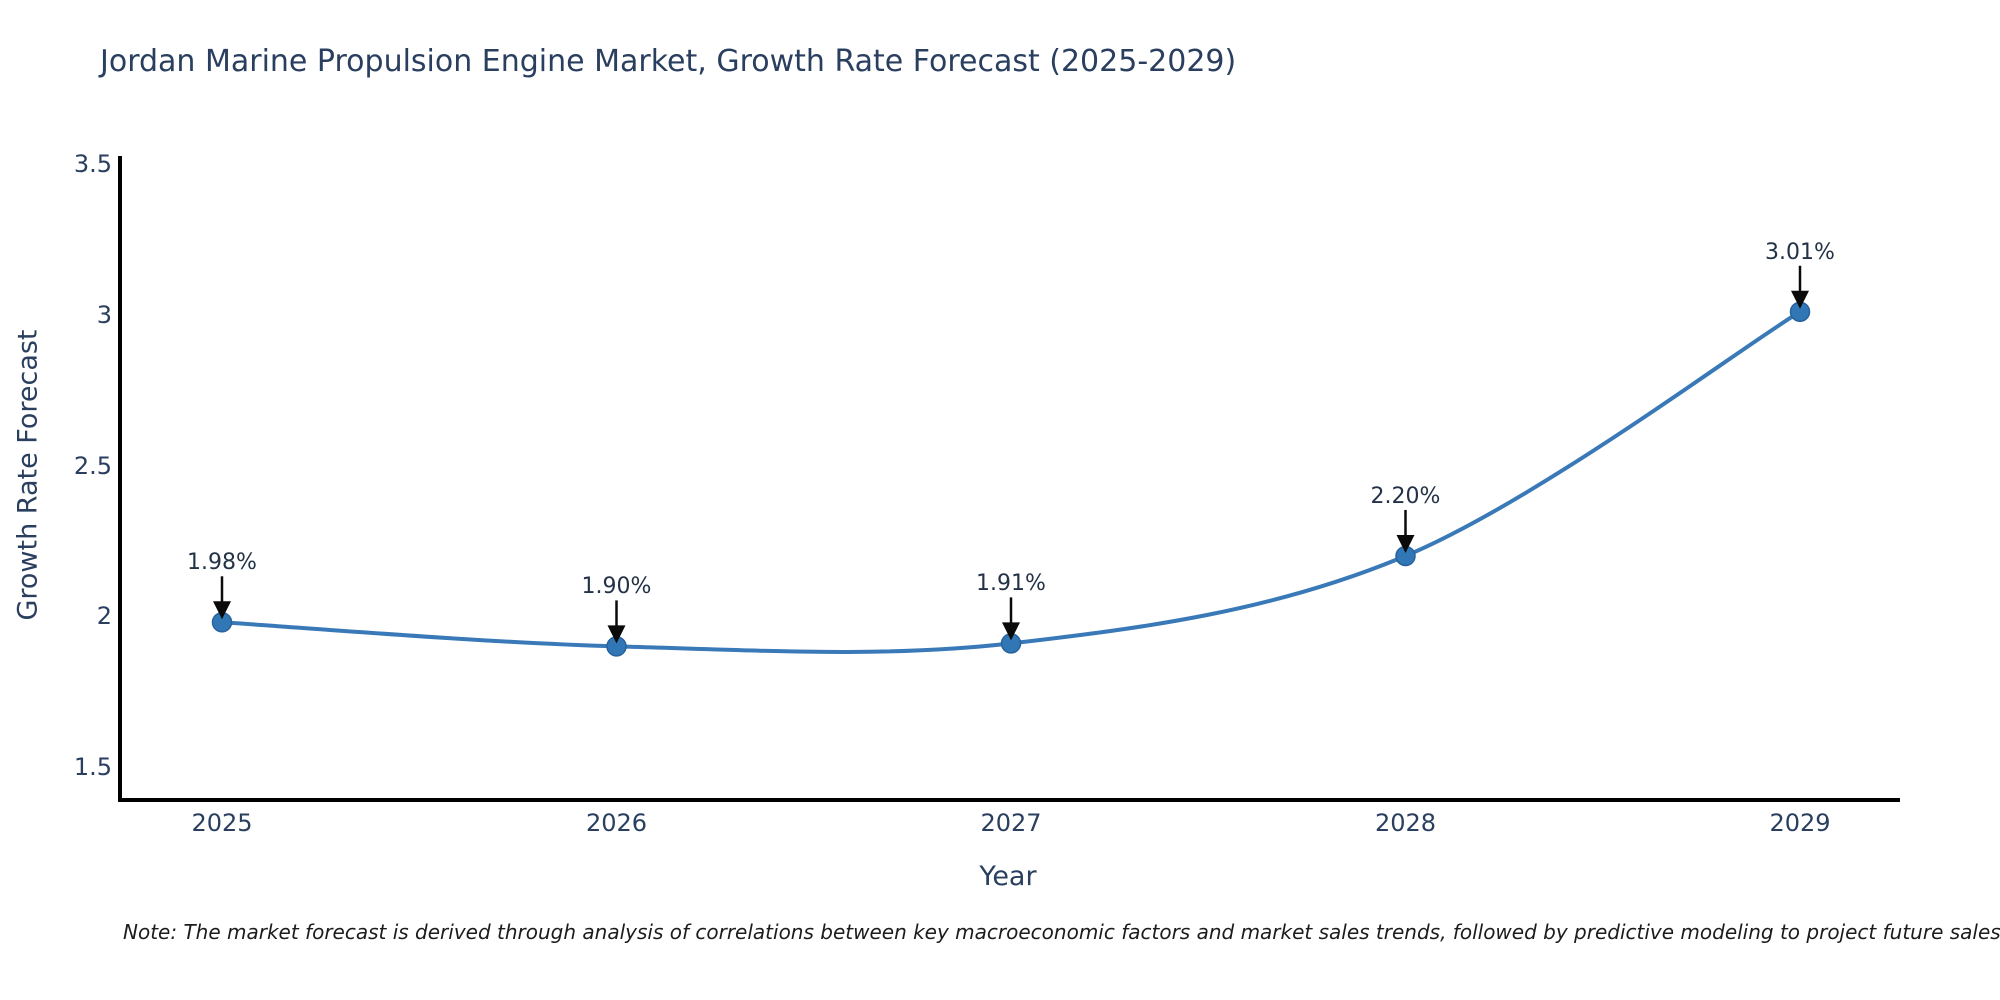  Describe the element at coordinates (92, 767) in the screenshot. I see `y-tick-label: 1.5` at that location.